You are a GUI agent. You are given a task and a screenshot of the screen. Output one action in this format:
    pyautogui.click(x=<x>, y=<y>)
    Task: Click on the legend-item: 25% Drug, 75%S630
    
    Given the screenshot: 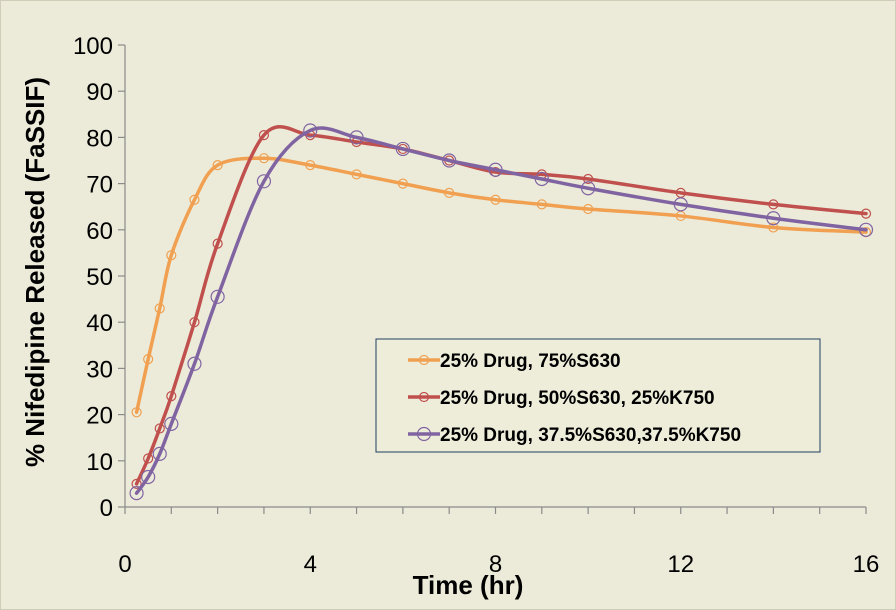 What is the action you would take?
    pyautogui.click(x=514, y=361)
    